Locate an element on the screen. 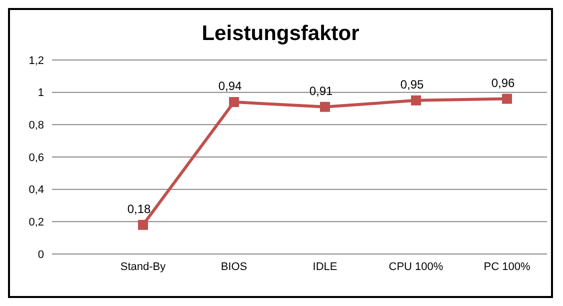 The height and width of the screenshot is (306, 563). y-tick-label: 0,6 is located at coordinates (36, 158).